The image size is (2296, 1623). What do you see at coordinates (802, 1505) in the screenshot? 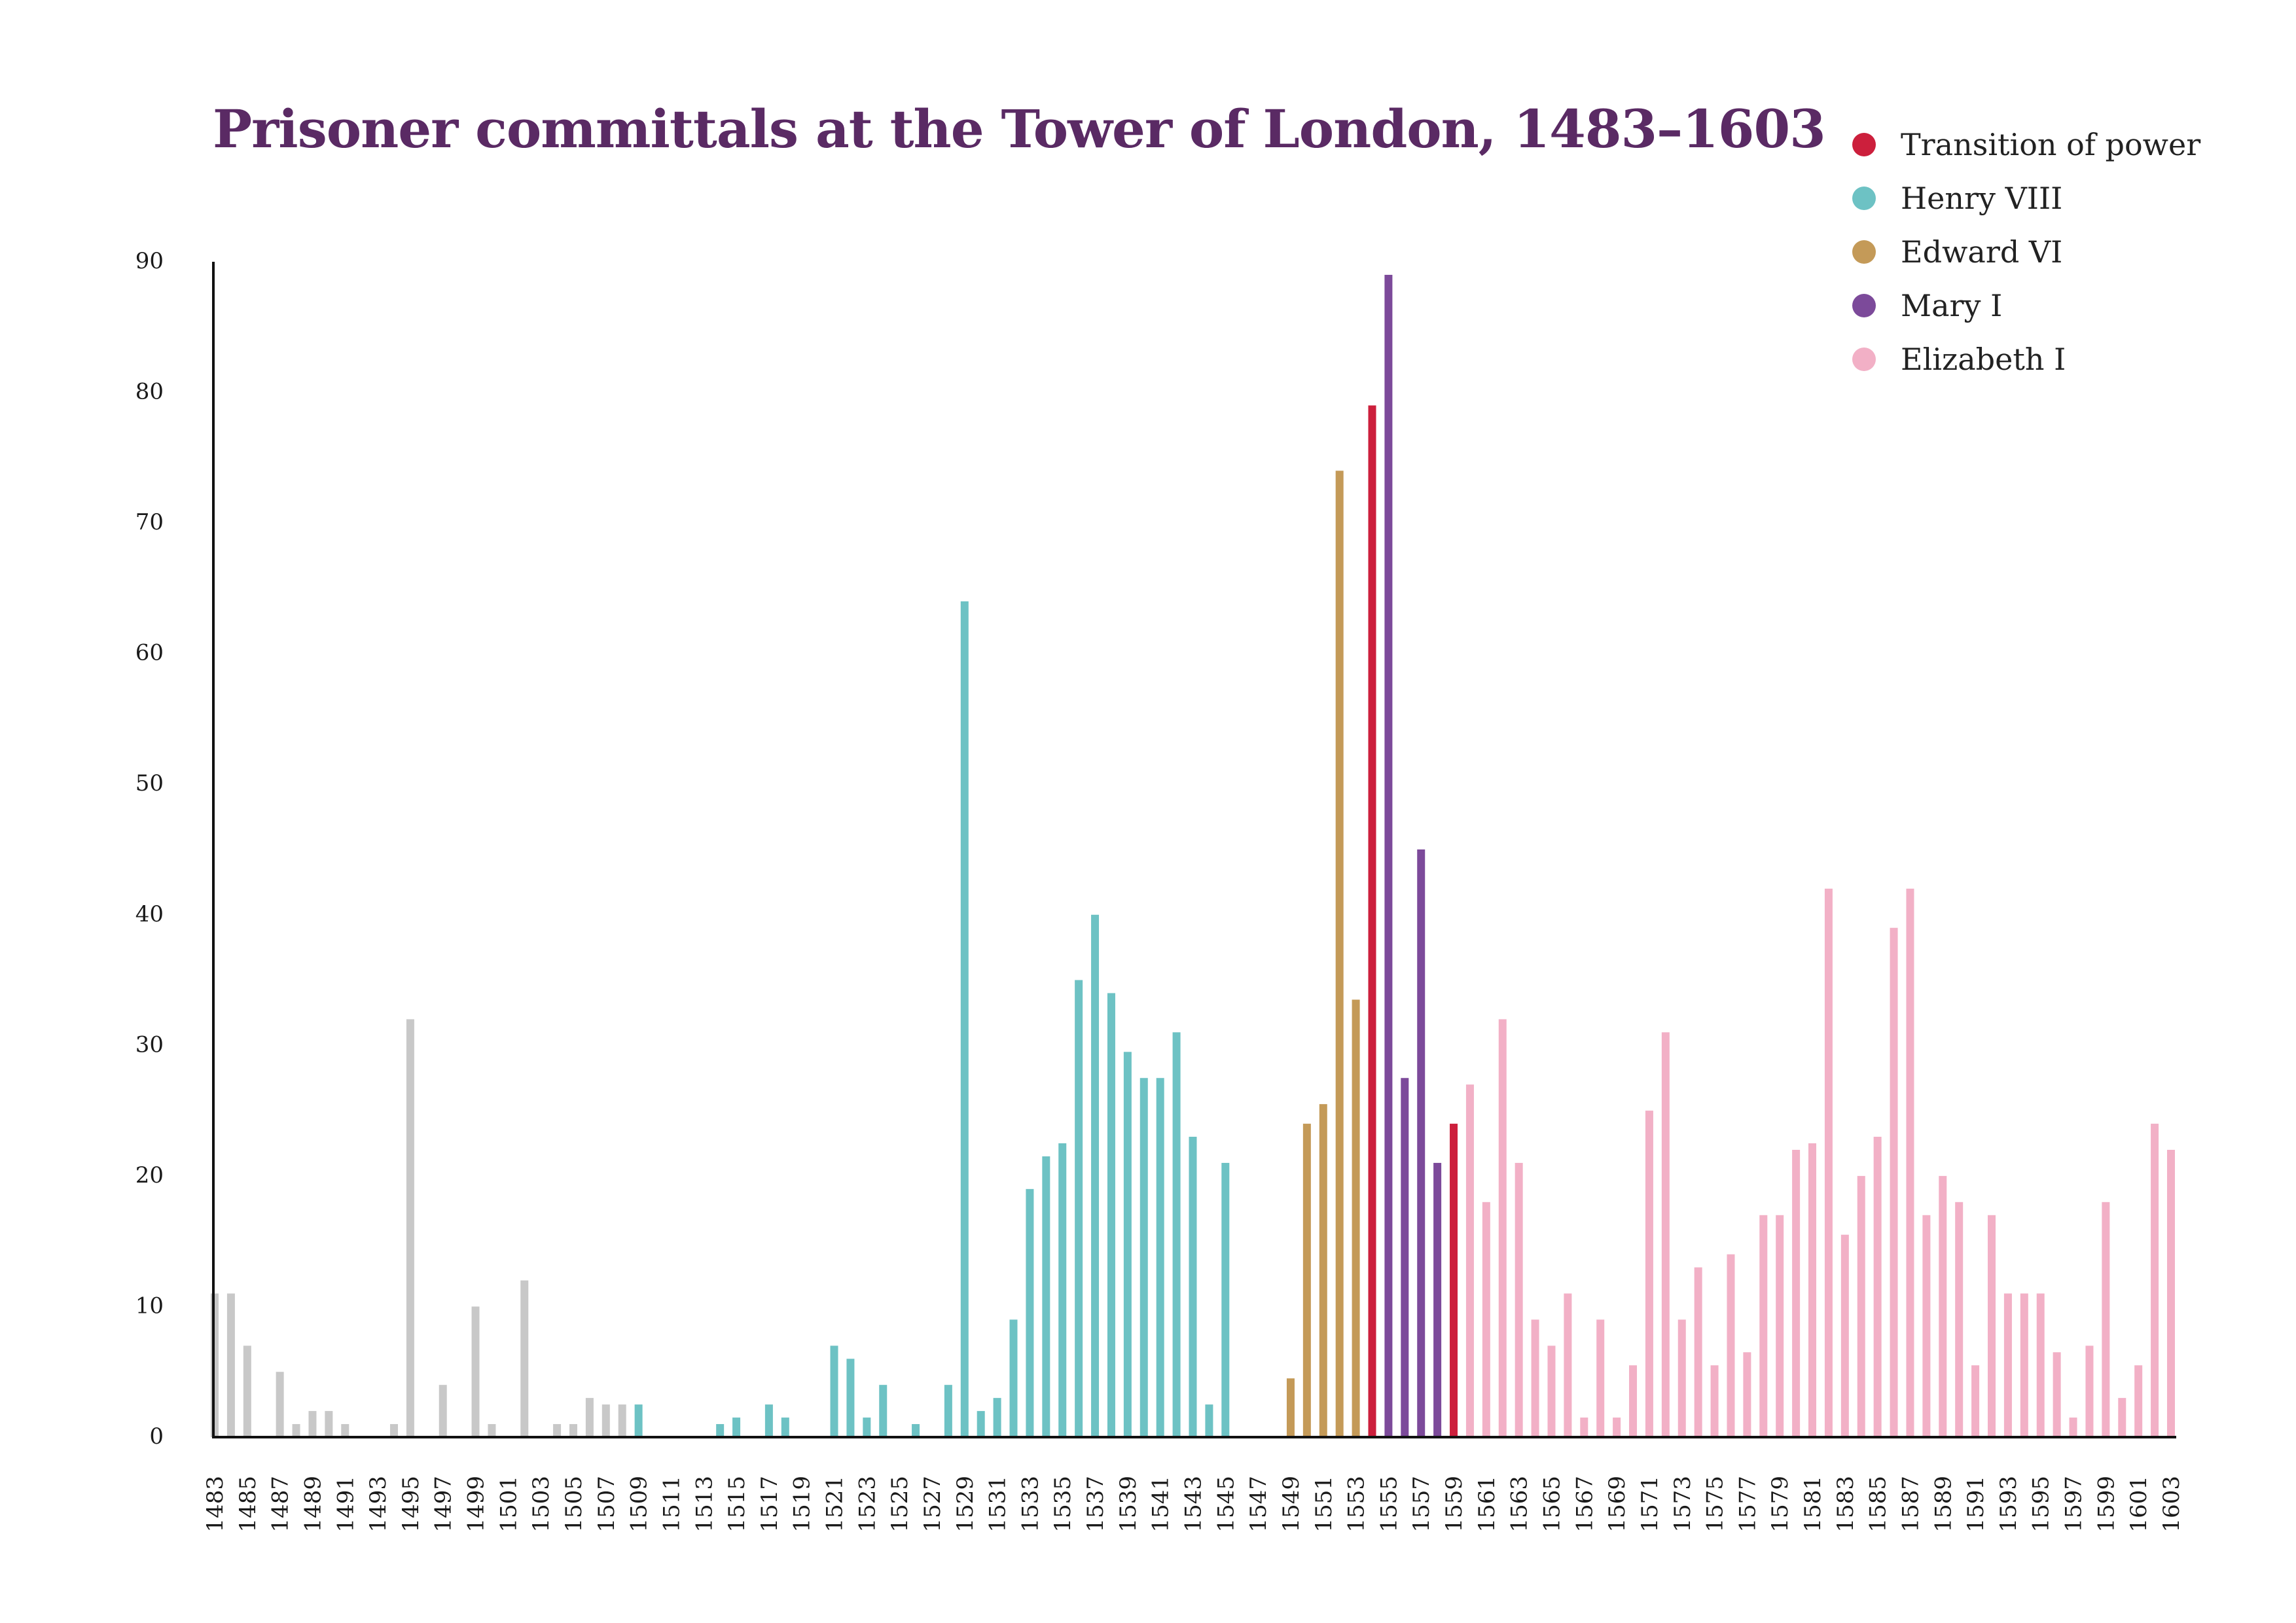
I see `x-tick-label-1519: 1519` at bounding box center [802, 1505].